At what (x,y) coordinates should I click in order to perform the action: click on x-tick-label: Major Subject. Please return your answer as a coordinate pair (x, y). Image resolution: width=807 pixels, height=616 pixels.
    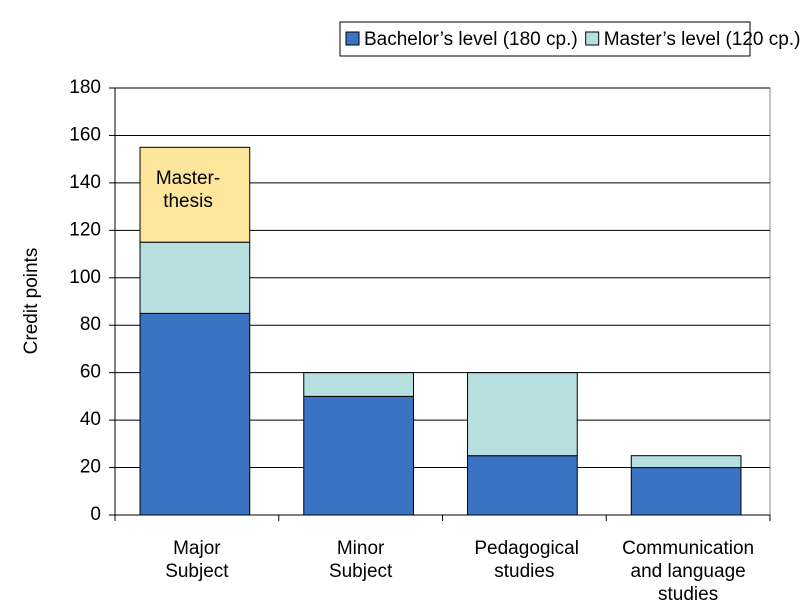
    Looking at the image, I should click on (197, 560).